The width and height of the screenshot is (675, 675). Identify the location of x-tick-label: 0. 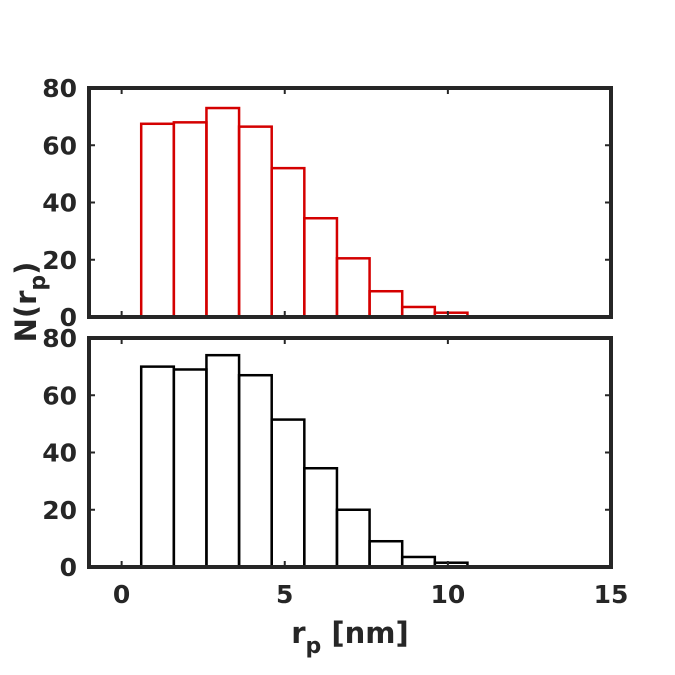
(121, 594).